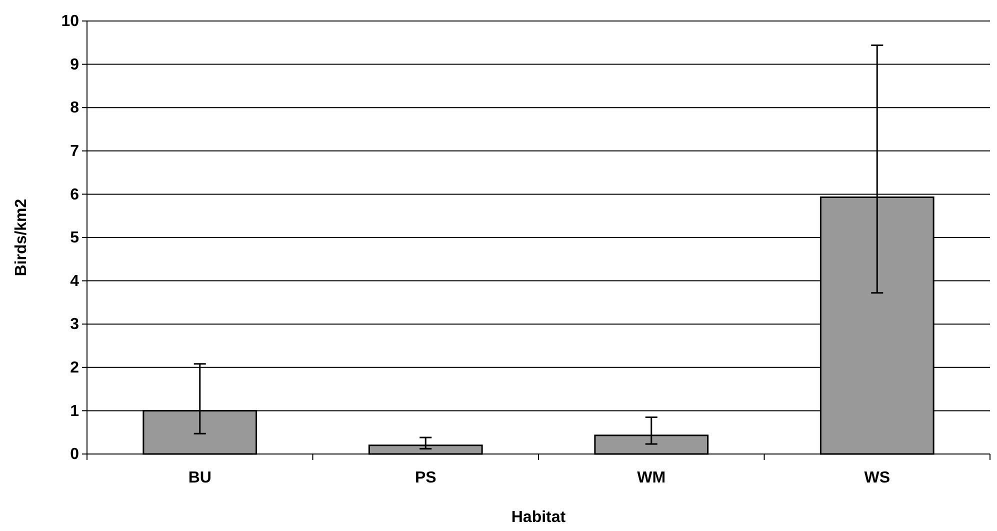 Image resolution: width=997 pixels, height=531 pixels. What do you see at coordinates (75, 65) in the screenshot?
I see `y-tick-label: 9` at bounding box center [75, 65].